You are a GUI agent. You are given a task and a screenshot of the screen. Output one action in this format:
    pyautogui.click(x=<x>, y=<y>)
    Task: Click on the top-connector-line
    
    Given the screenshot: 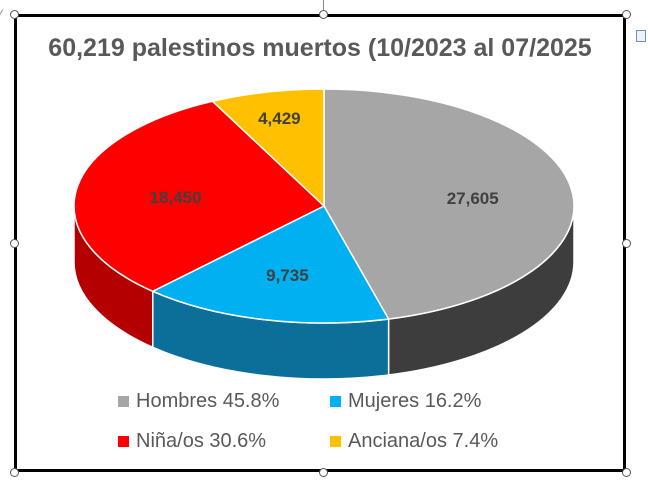 What is the action you would take?
    pyautogui.click(x=323, y=7)
    